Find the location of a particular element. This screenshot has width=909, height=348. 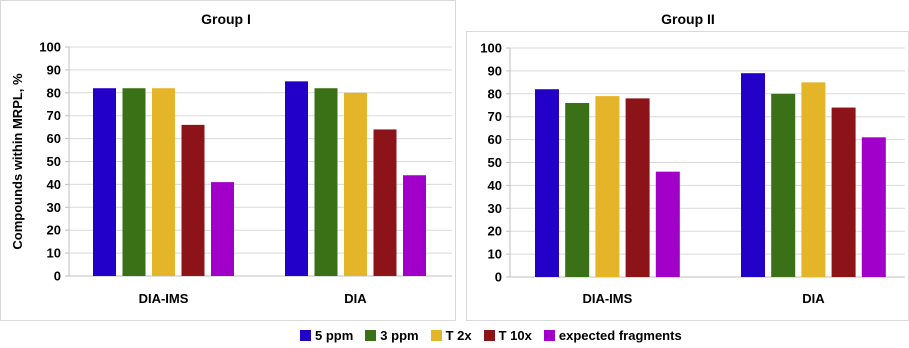

legend-swatch-t10x is located at coordinates (489, 335).